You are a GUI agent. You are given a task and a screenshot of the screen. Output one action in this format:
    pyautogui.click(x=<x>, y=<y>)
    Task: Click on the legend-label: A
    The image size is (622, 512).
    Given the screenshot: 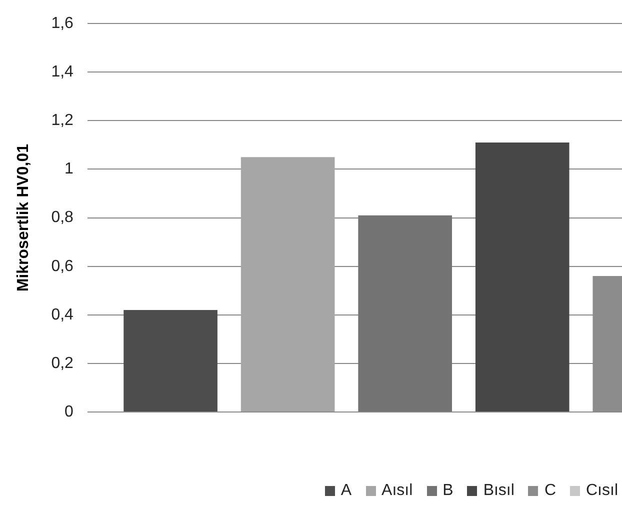 What is the action you would take?
    pyautogui.click(x=346, y=491)
    